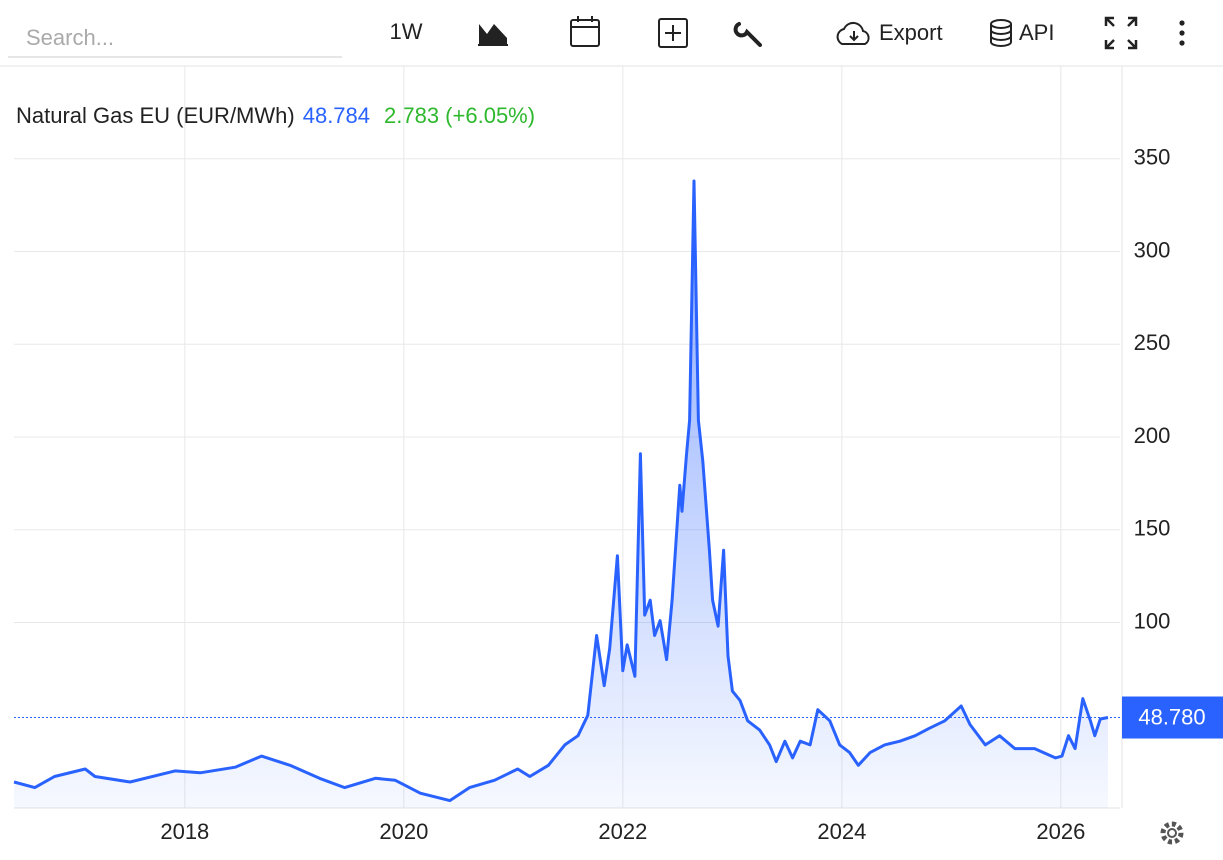  What do you see at coordinates (184, 831) in the screenshot?
I see `x-tick-label: 2018` at bounding box center [184, 831].